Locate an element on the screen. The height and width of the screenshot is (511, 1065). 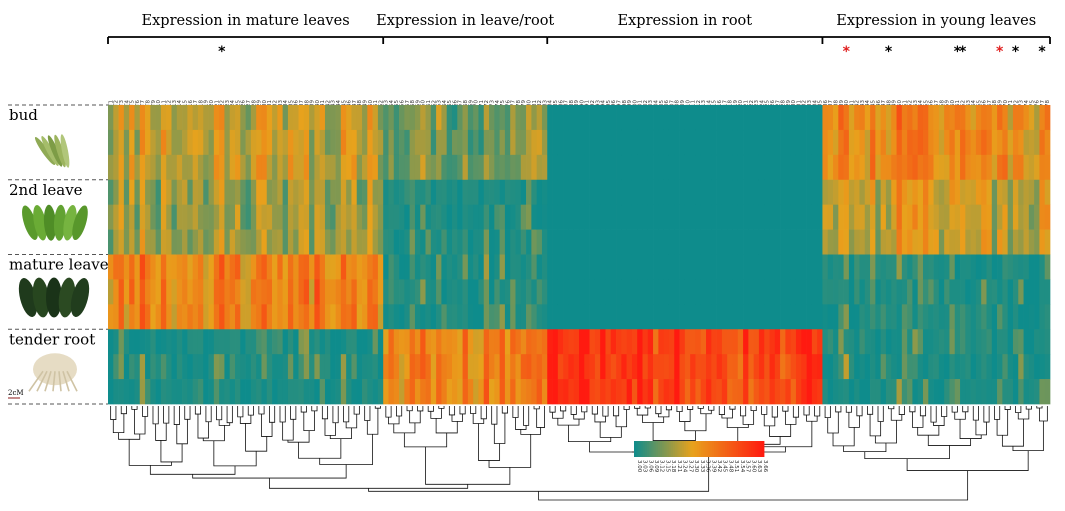
colorbar-tick-label: 3.06 is located at coordinates (650, 466).